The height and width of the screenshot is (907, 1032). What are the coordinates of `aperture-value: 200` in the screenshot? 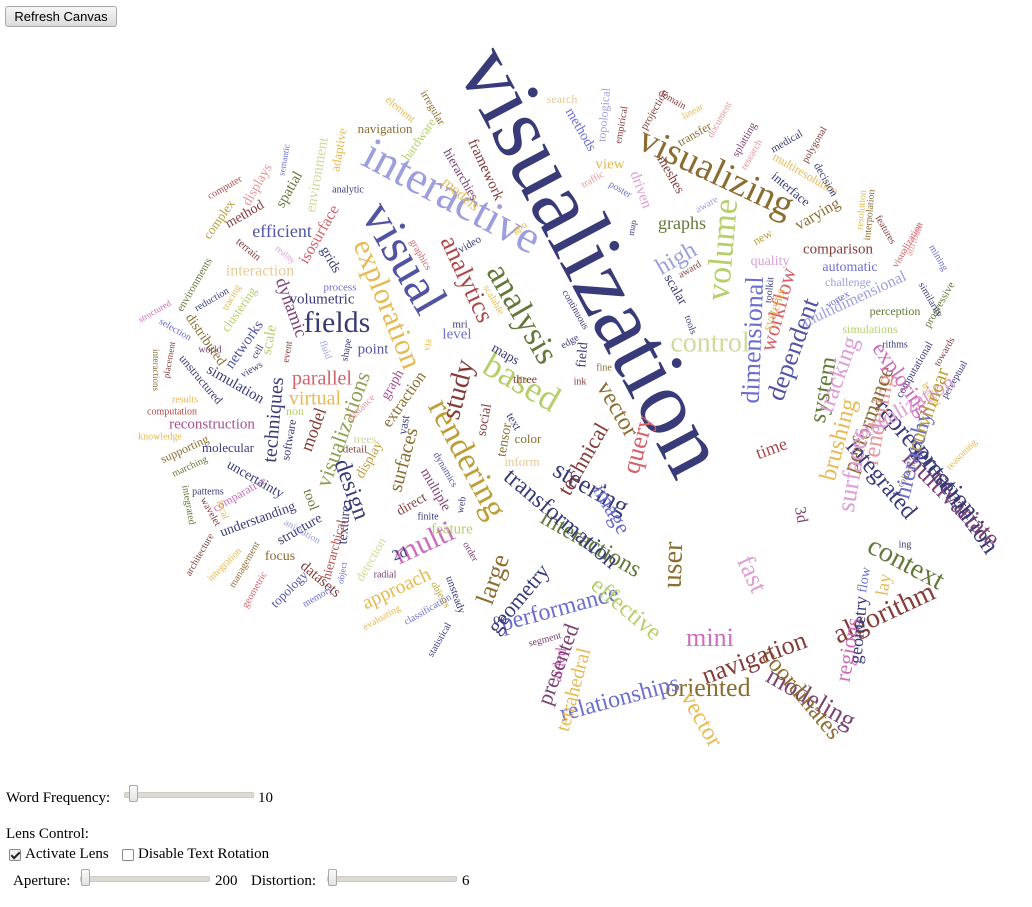 It's located at (226, 881).